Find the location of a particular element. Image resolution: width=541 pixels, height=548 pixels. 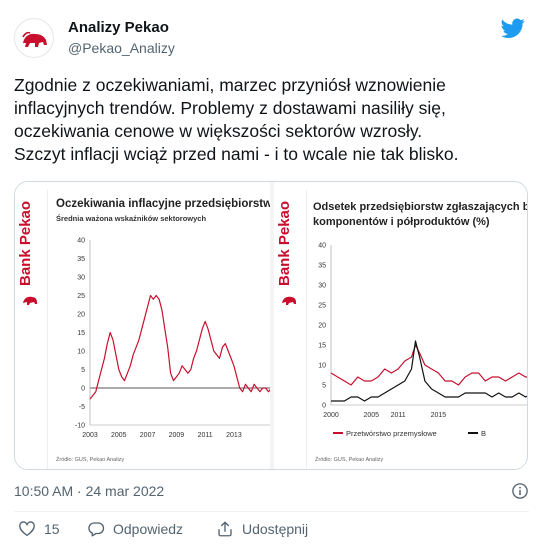

share-button: Udostępnij is located at coordinates (262, 529).